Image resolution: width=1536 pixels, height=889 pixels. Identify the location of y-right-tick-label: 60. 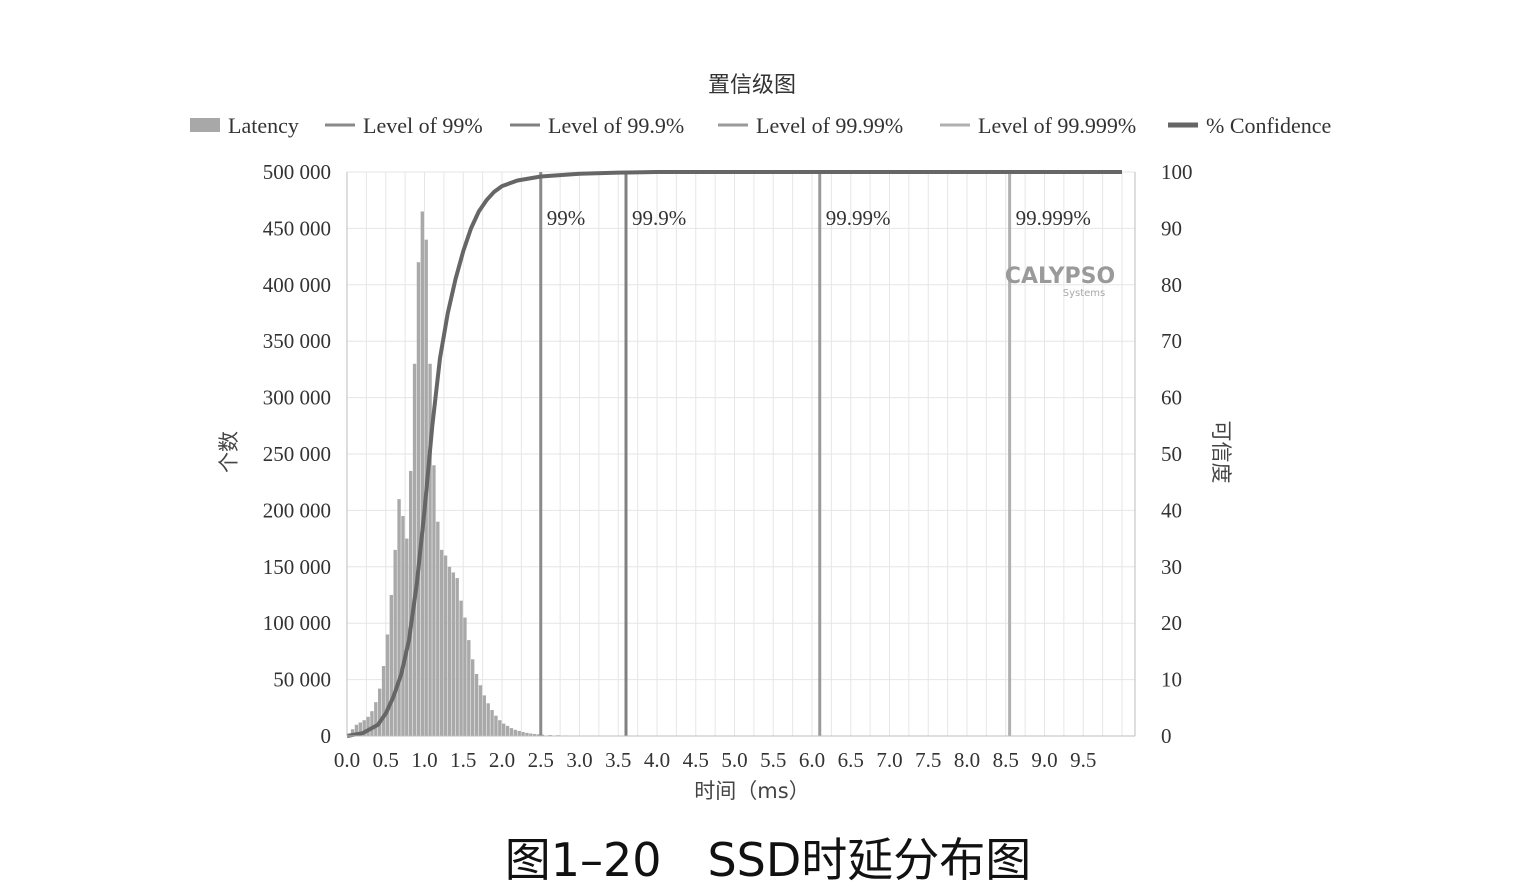
(1171, 398).